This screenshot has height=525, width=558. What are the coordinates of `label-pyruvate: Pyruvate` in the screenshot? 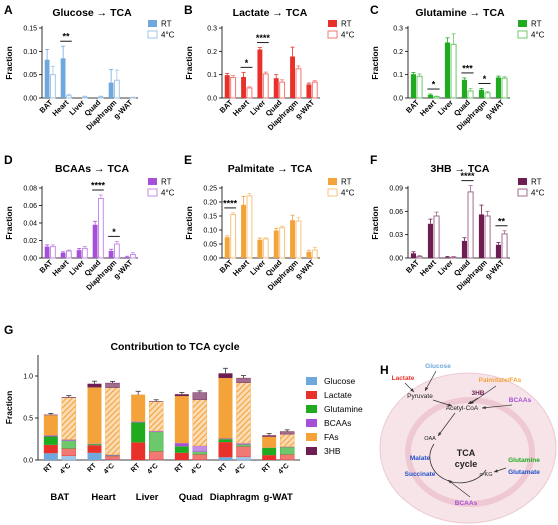 It's located at (420, 396).